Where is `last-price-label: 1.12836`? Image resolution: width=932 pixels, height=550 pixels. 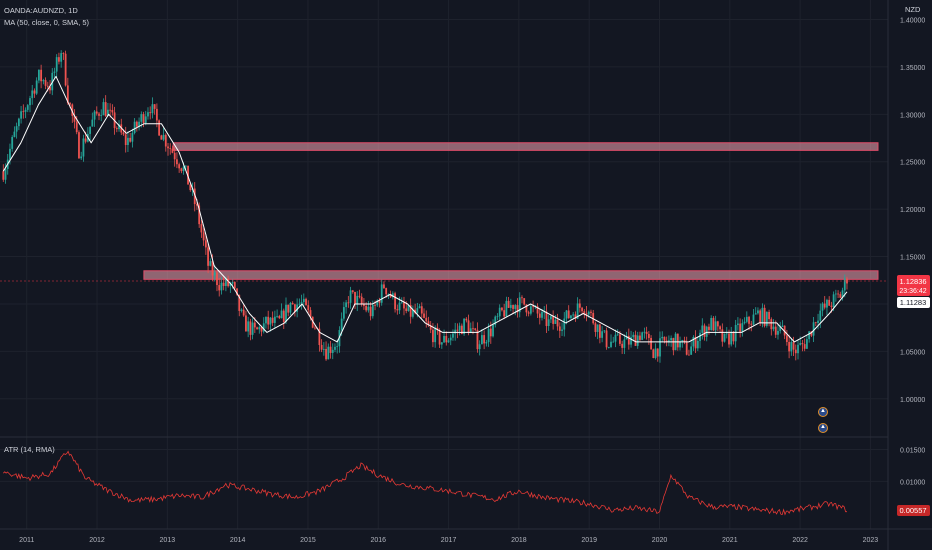
last-price-label: 1.12836 is located at coordinates (912, 281).